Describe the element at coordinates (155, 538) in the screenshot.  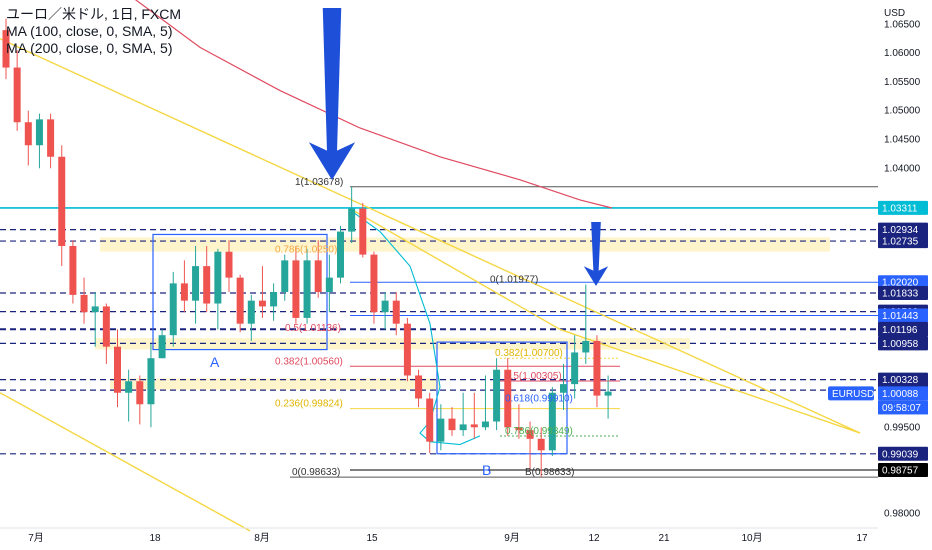
I see `x-tick-1: 18` at that location.